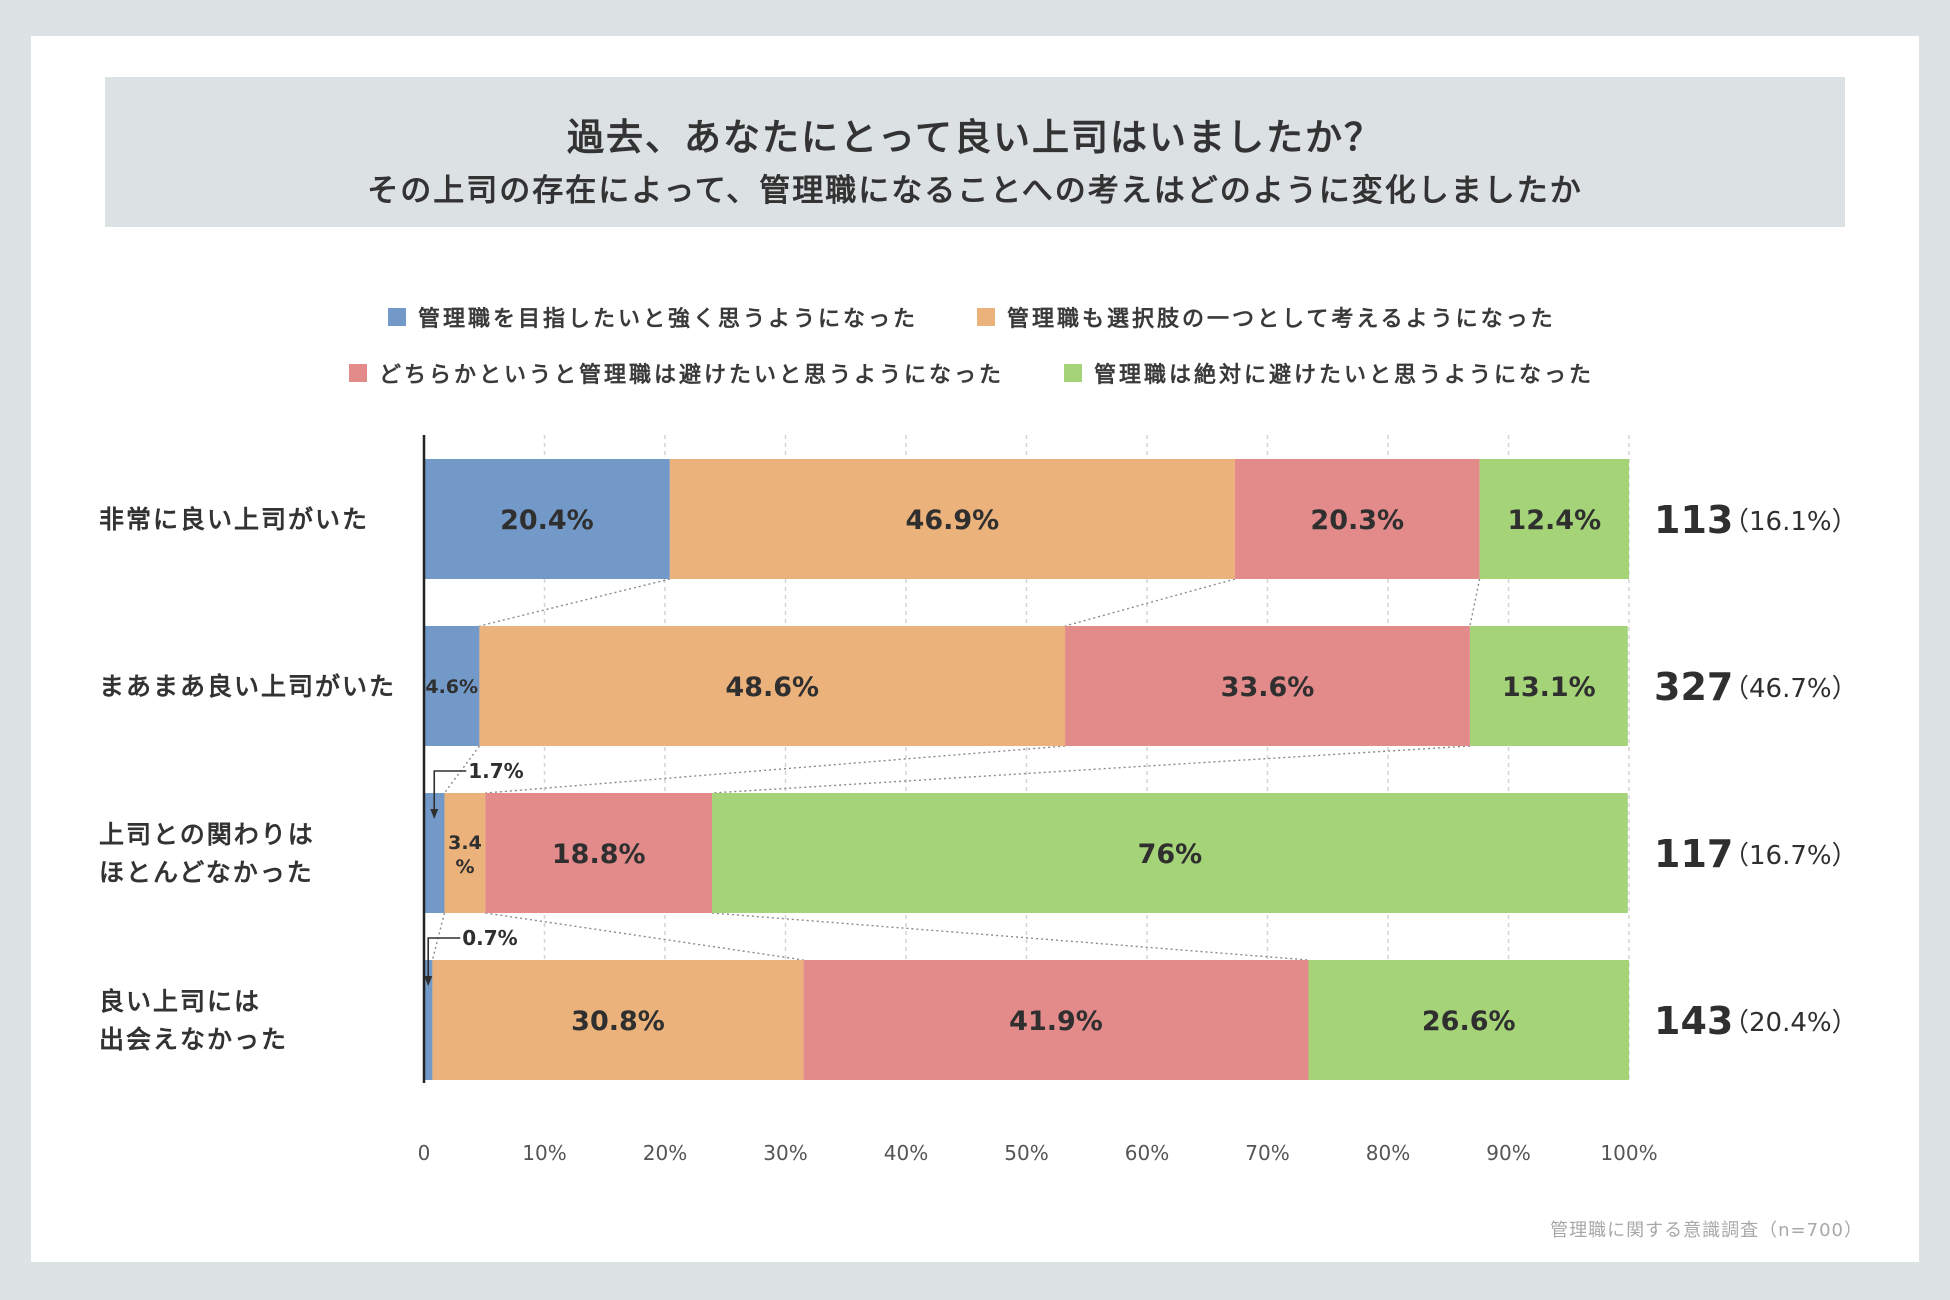  Describe the element at coordinates (1693, 520) in the screenshot. I see `category-n-label: 113` at that location.